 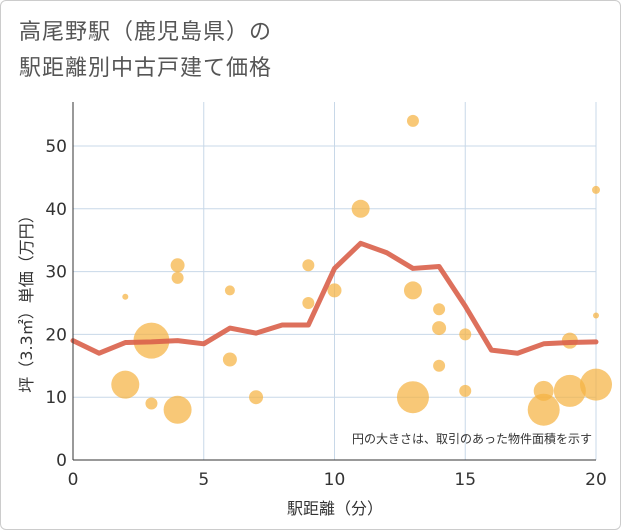 What do you see at coordinates (335, 480) in the screenshot?
I see `x-tick-label: 10` at bounding box center [335, 480].